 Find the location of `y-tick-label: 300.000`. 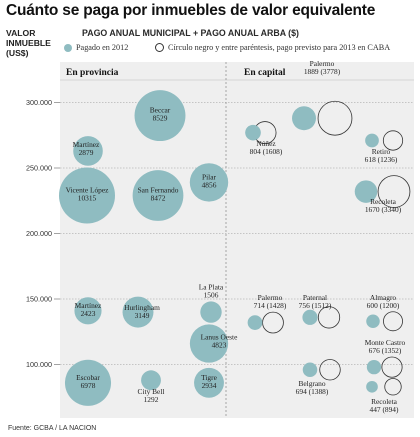

y-tick-label: 300.000 is located at coordinates (39, 102).